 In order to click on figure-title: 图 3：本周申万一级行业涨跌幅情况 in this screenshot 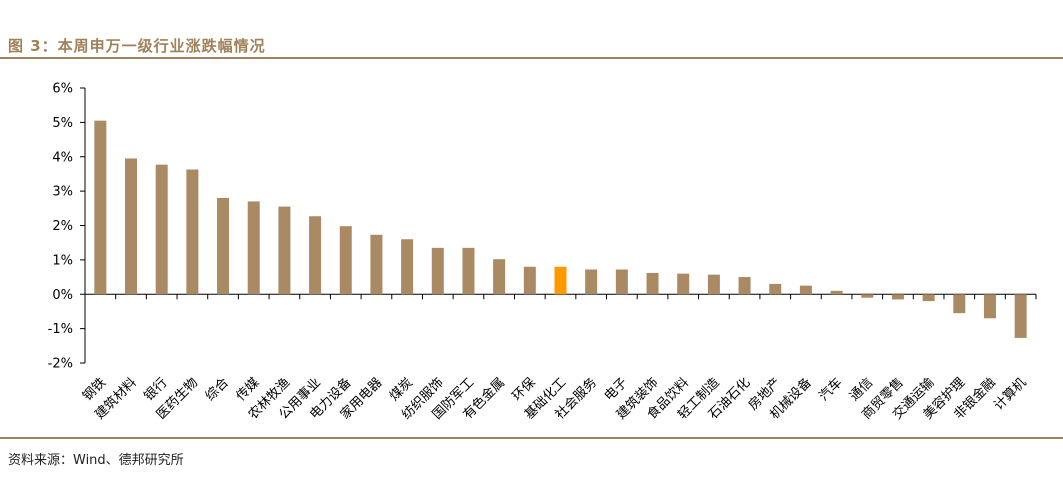, I will do `click(137, 46)`.